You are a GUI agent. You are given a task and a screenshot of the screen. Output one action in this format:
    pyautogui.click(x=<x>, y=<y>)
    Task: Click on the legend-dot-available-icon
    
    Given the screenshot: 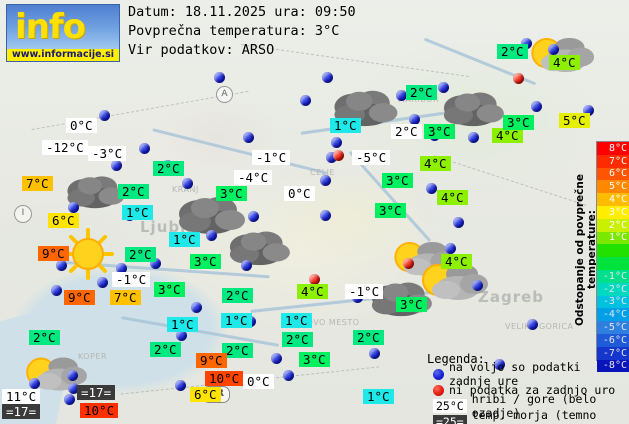 What is the action you would take?
    pyautogui.click(x=438, y=374)
    